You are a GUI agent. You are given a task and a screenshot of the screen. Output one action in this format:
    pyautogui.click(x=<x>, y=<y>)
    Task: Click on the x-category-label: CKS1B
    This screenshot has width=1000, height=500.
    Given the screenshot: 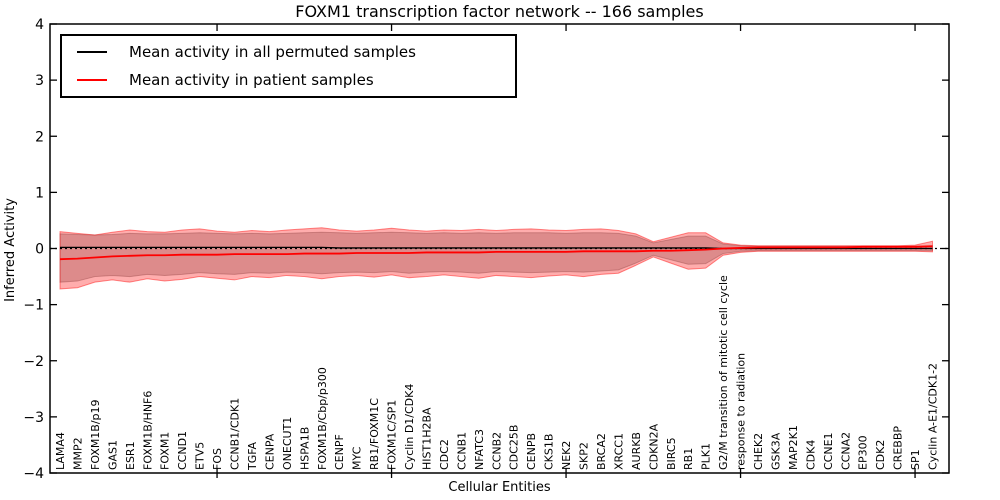 What is the action you would take?
    pyautogui.click(x=549, y=452)
    